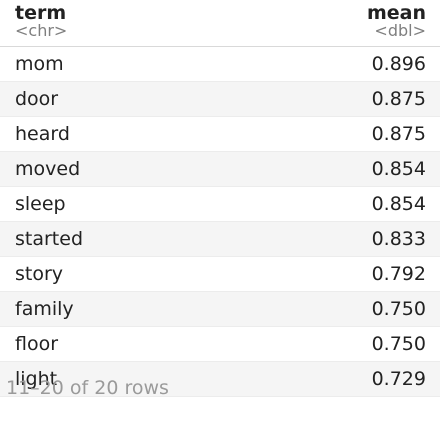  I want to click on cell-term: sleep, so click(40, 204).